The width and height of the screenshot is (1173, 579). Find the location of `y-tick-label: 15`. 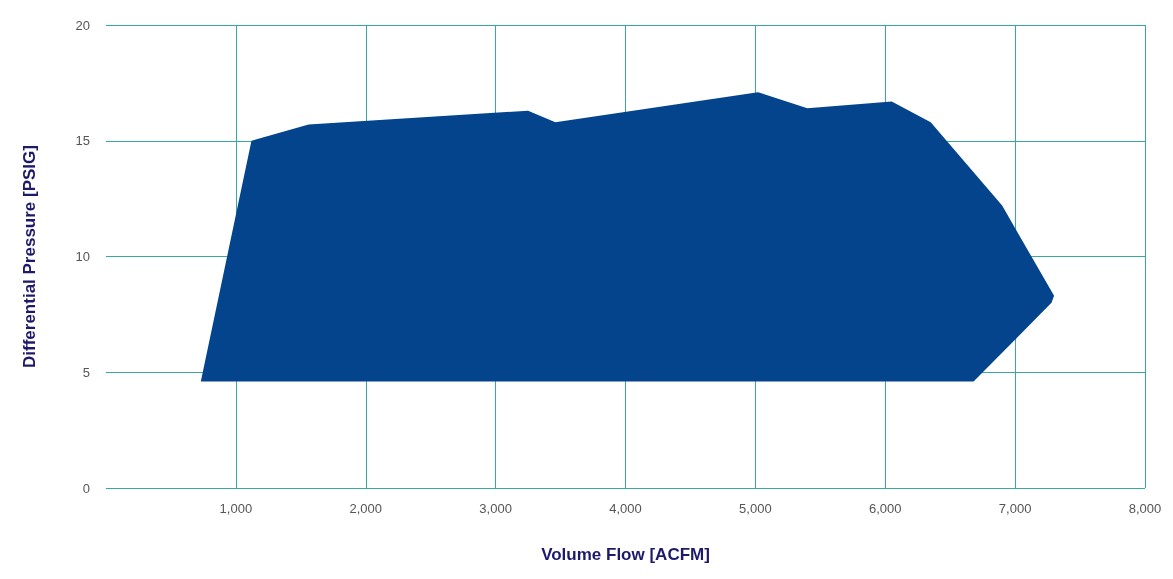

y-tick-label: 15 is located at coordinates (82, 141).